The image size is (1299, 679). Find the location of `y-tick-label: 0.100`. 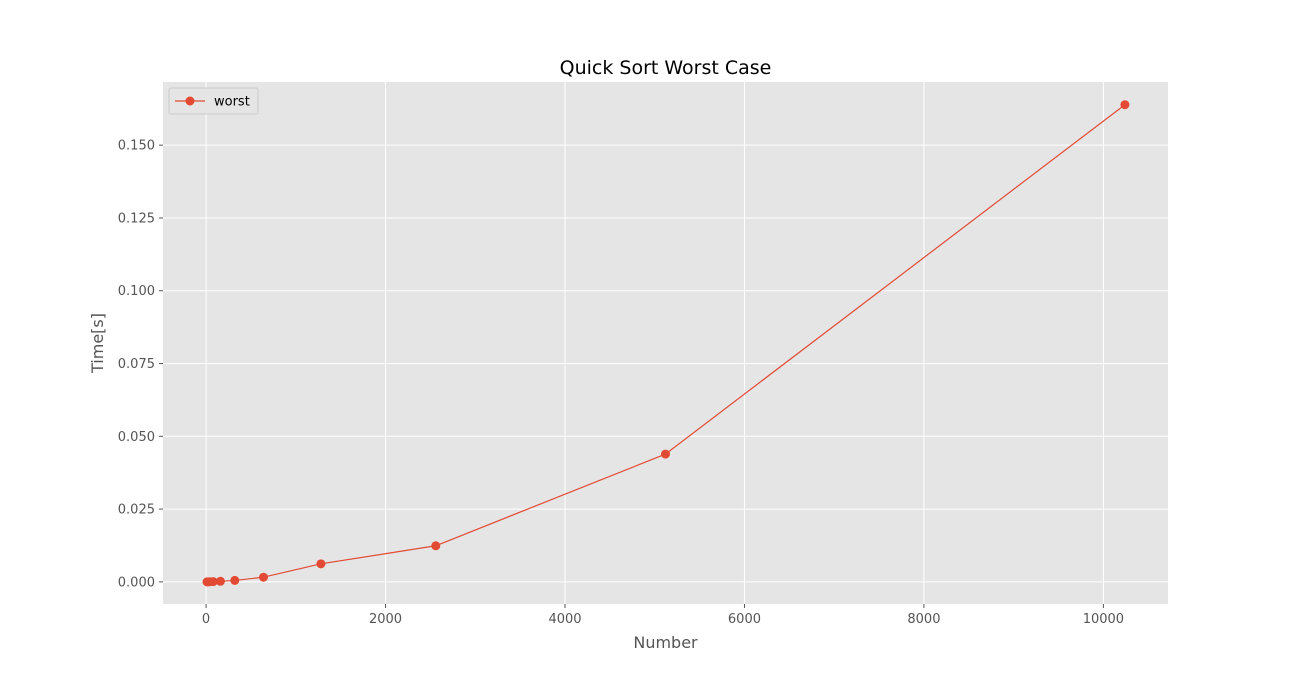

y-tick-label: 0.100 is located at coordinates (136, 291).